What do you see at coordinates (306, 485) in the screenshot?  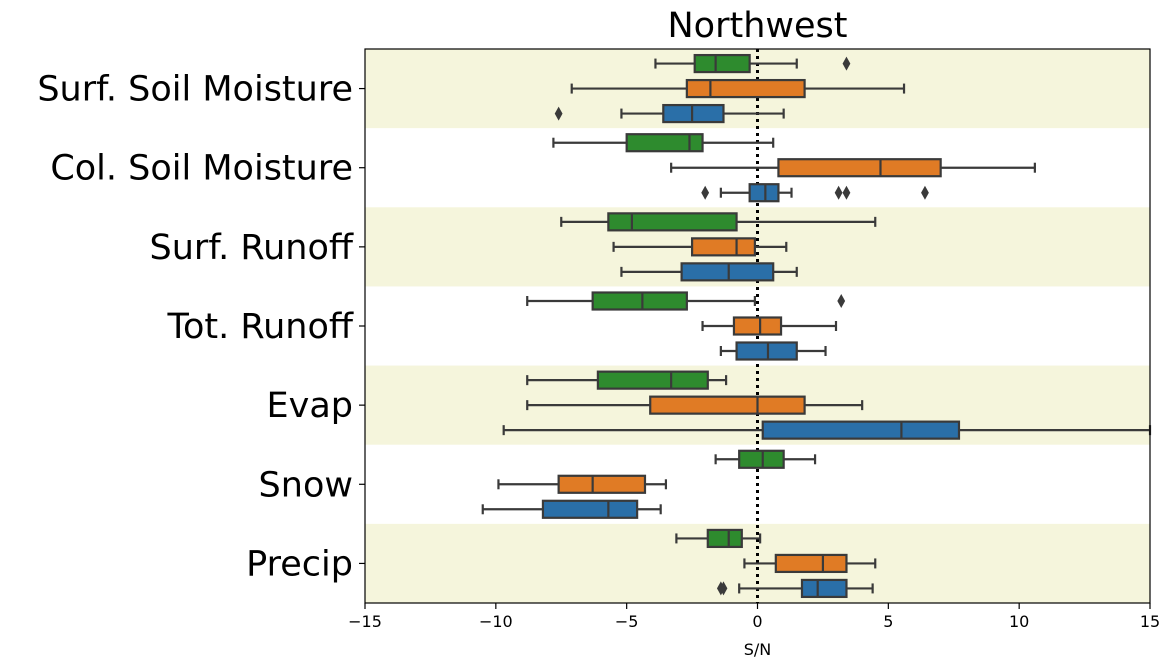 I see `category-label: Snow` at bounding box center [306, 485].